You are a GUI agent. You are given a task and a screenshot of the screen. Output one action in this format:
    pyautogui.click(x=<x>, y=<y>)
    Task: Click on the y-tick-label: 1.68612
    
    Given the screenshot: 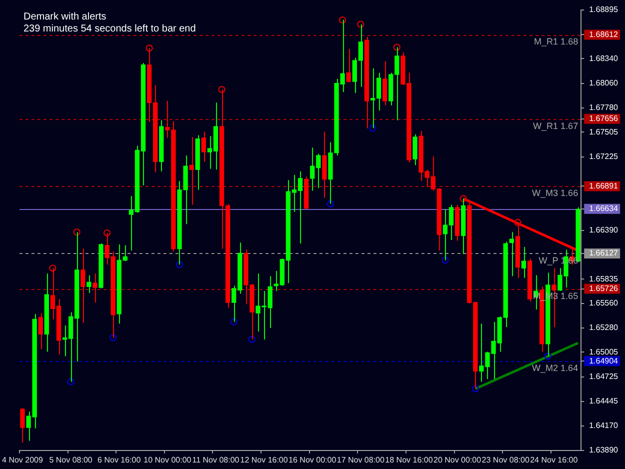 What is the action you would take?
    pyautogui.click(x=604, y=34)
    